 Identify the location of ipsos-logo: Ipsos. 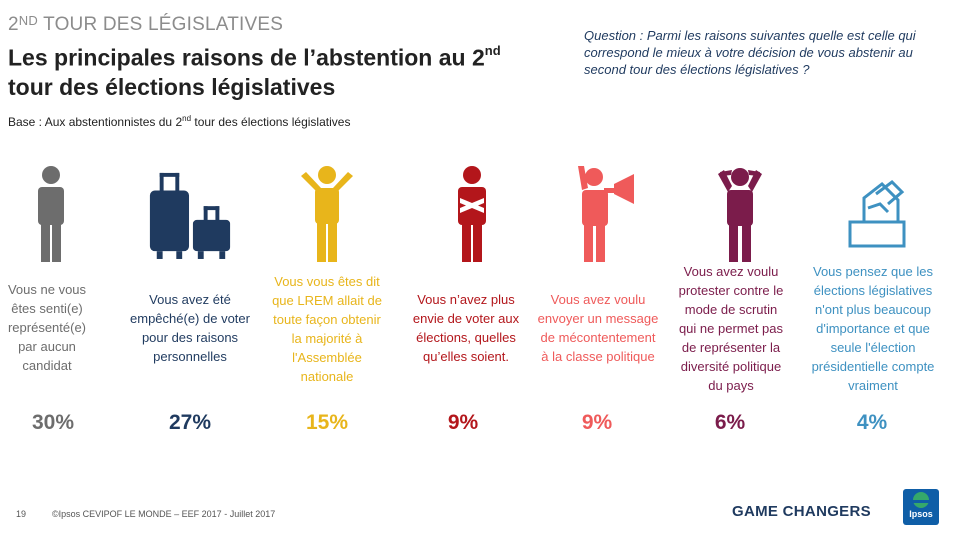
(921, 507).